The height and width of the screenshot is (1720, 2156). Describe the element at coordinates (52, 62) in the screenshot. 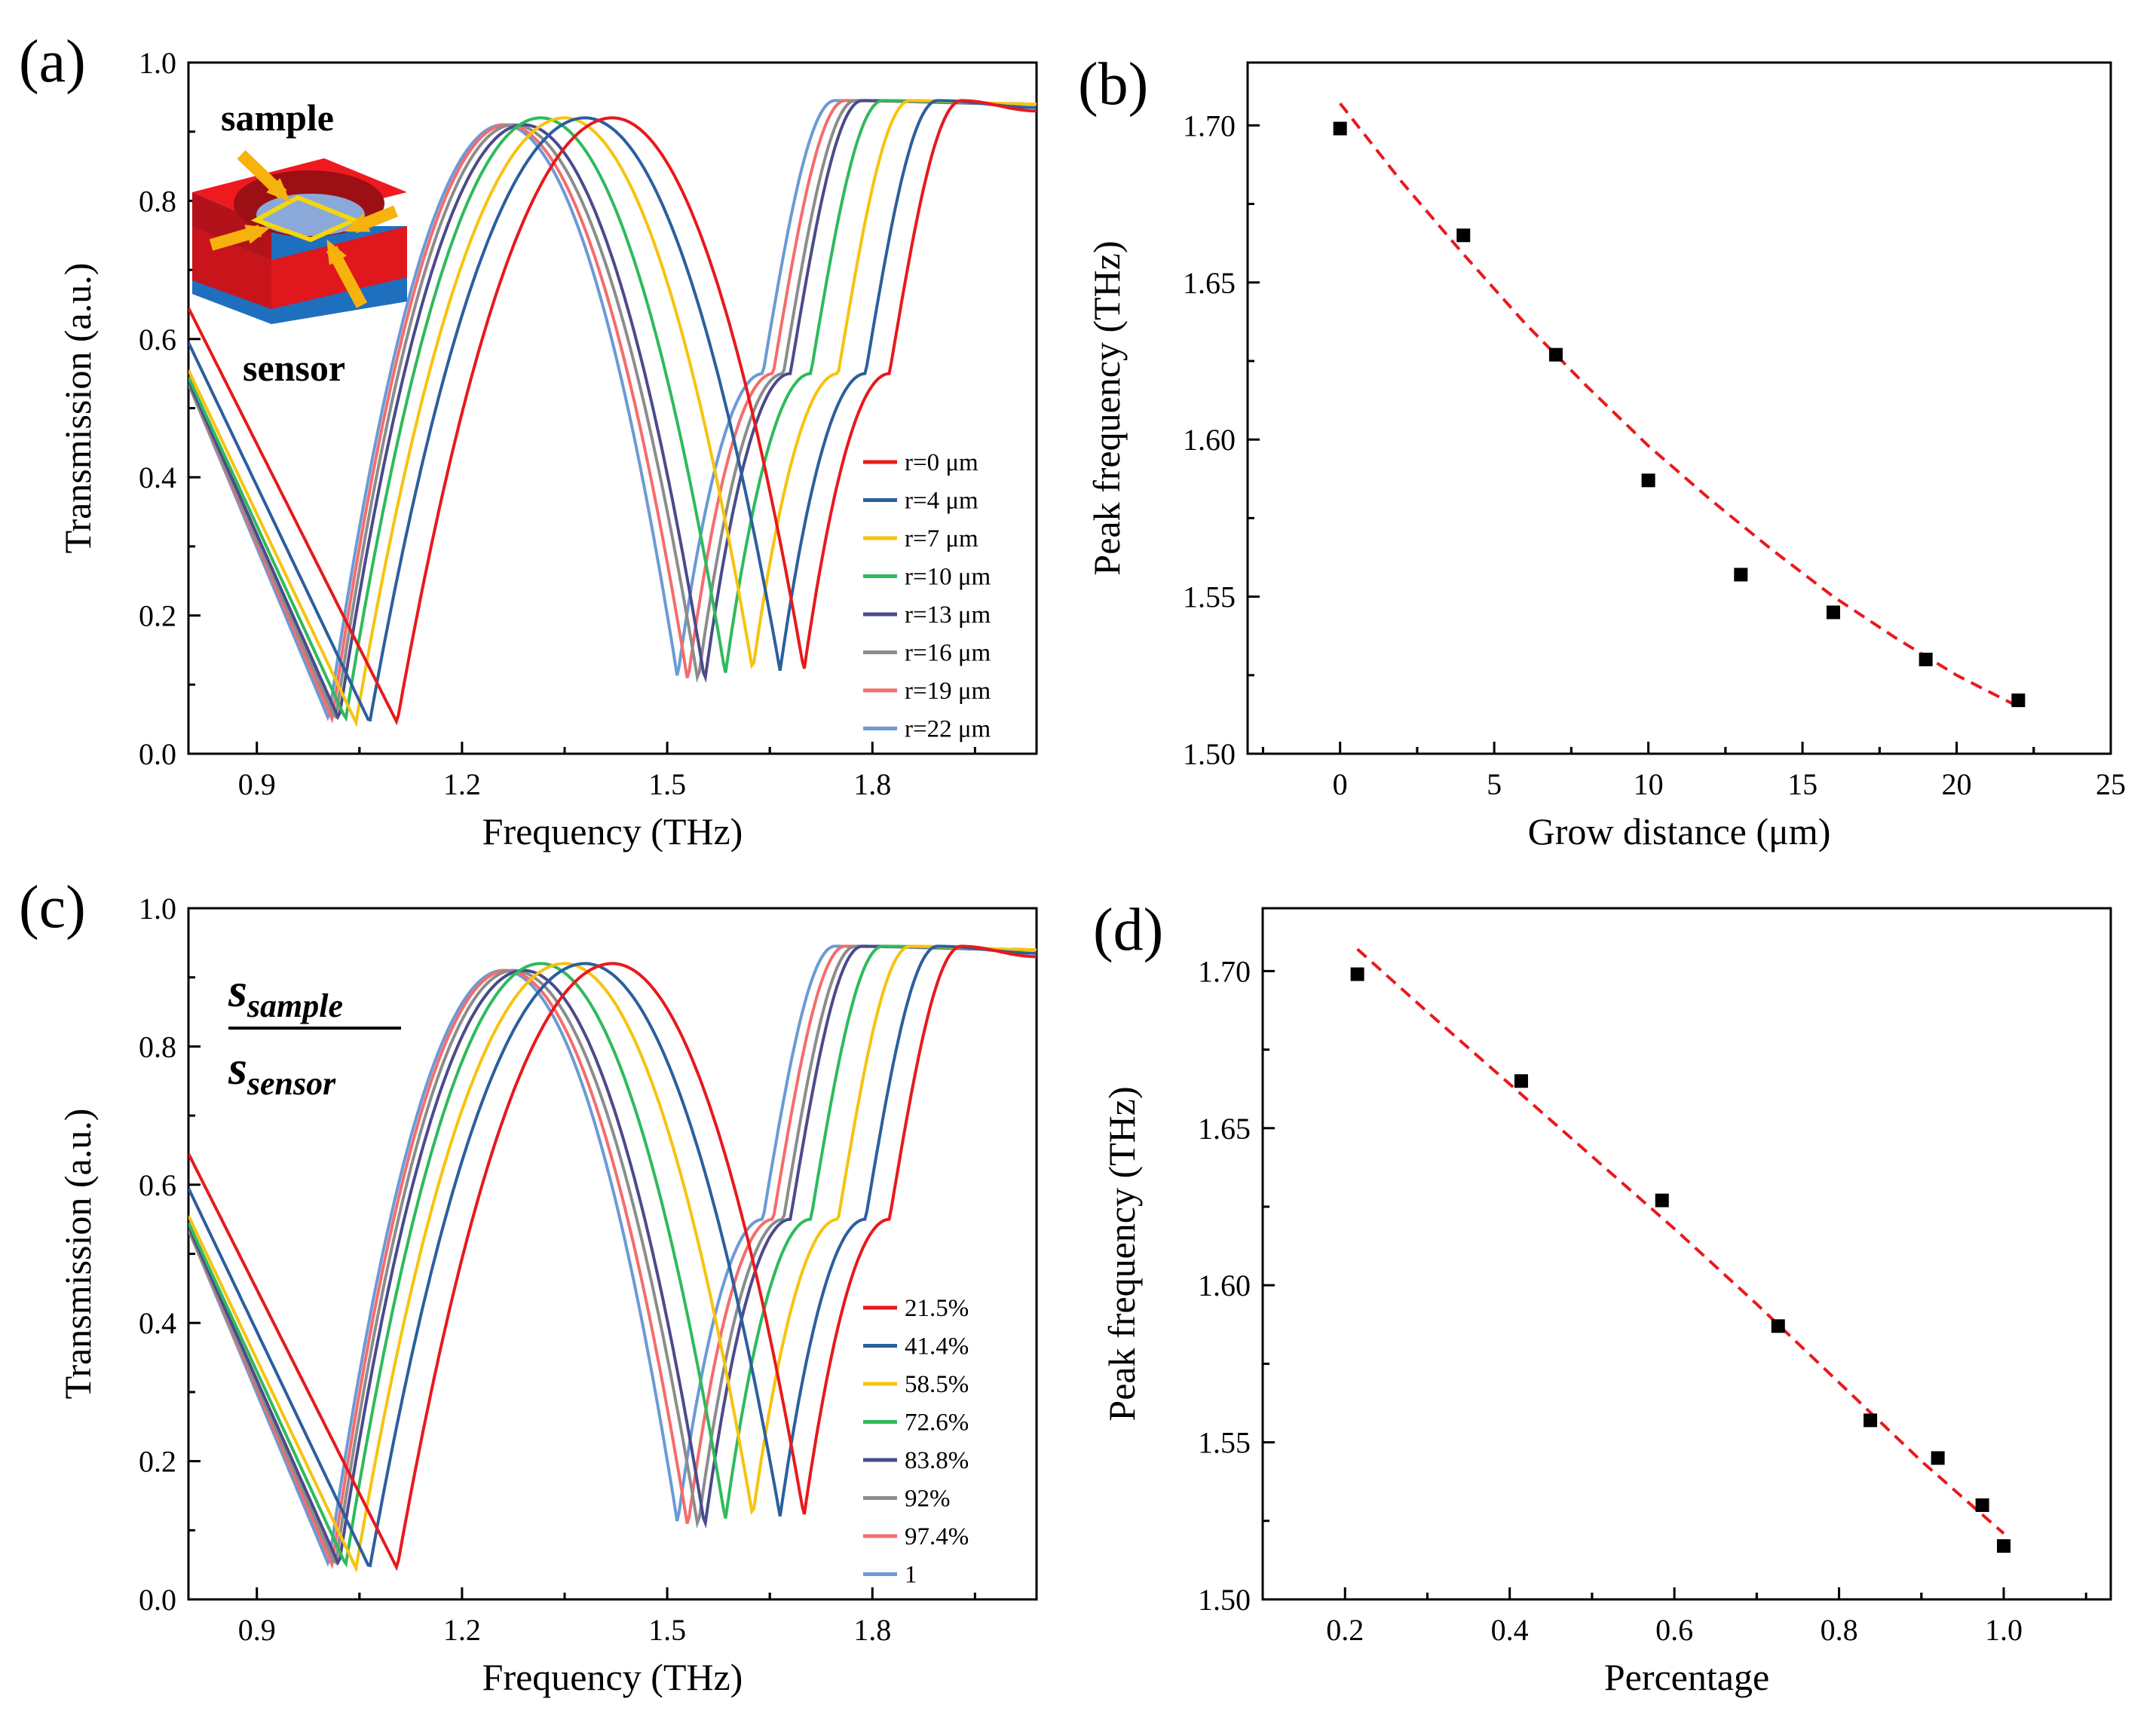

I see `panel-label: (a)` at that location.